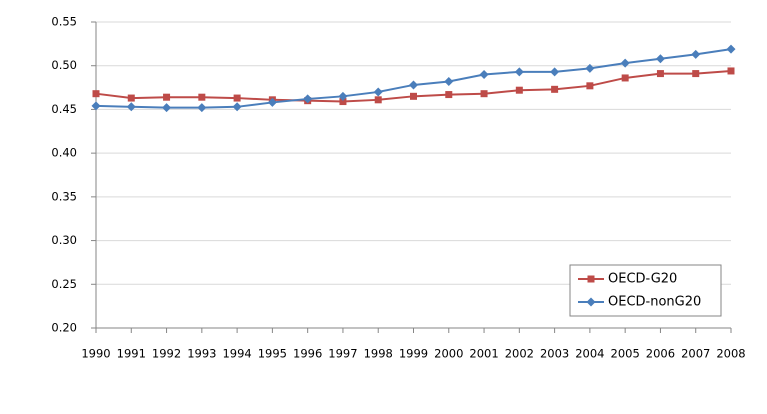 This screenshot has height=414, width=767. What do you see at coordinates (272, 354) in the screenshot?
I see `x-tick-label: 1995` at bounding box center [272, 354].